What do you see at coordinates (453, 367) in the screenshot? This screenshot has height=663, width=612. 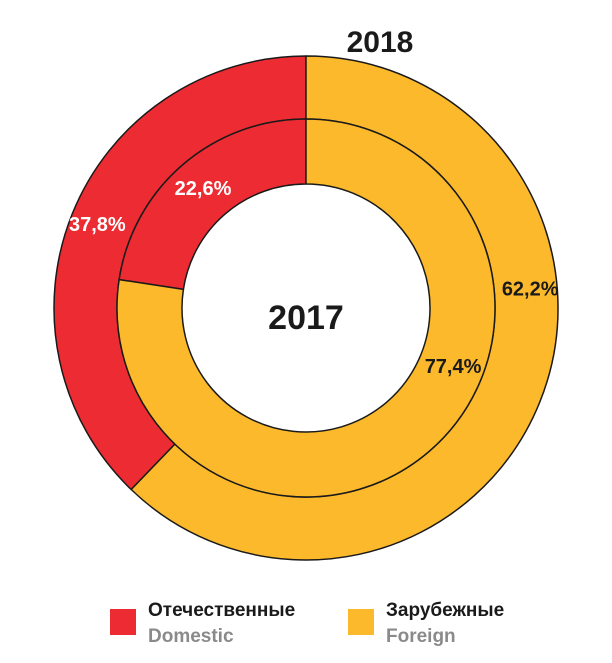 I see `data-label-inner-foreign: 77,4%` at bounding box center [453, 367].